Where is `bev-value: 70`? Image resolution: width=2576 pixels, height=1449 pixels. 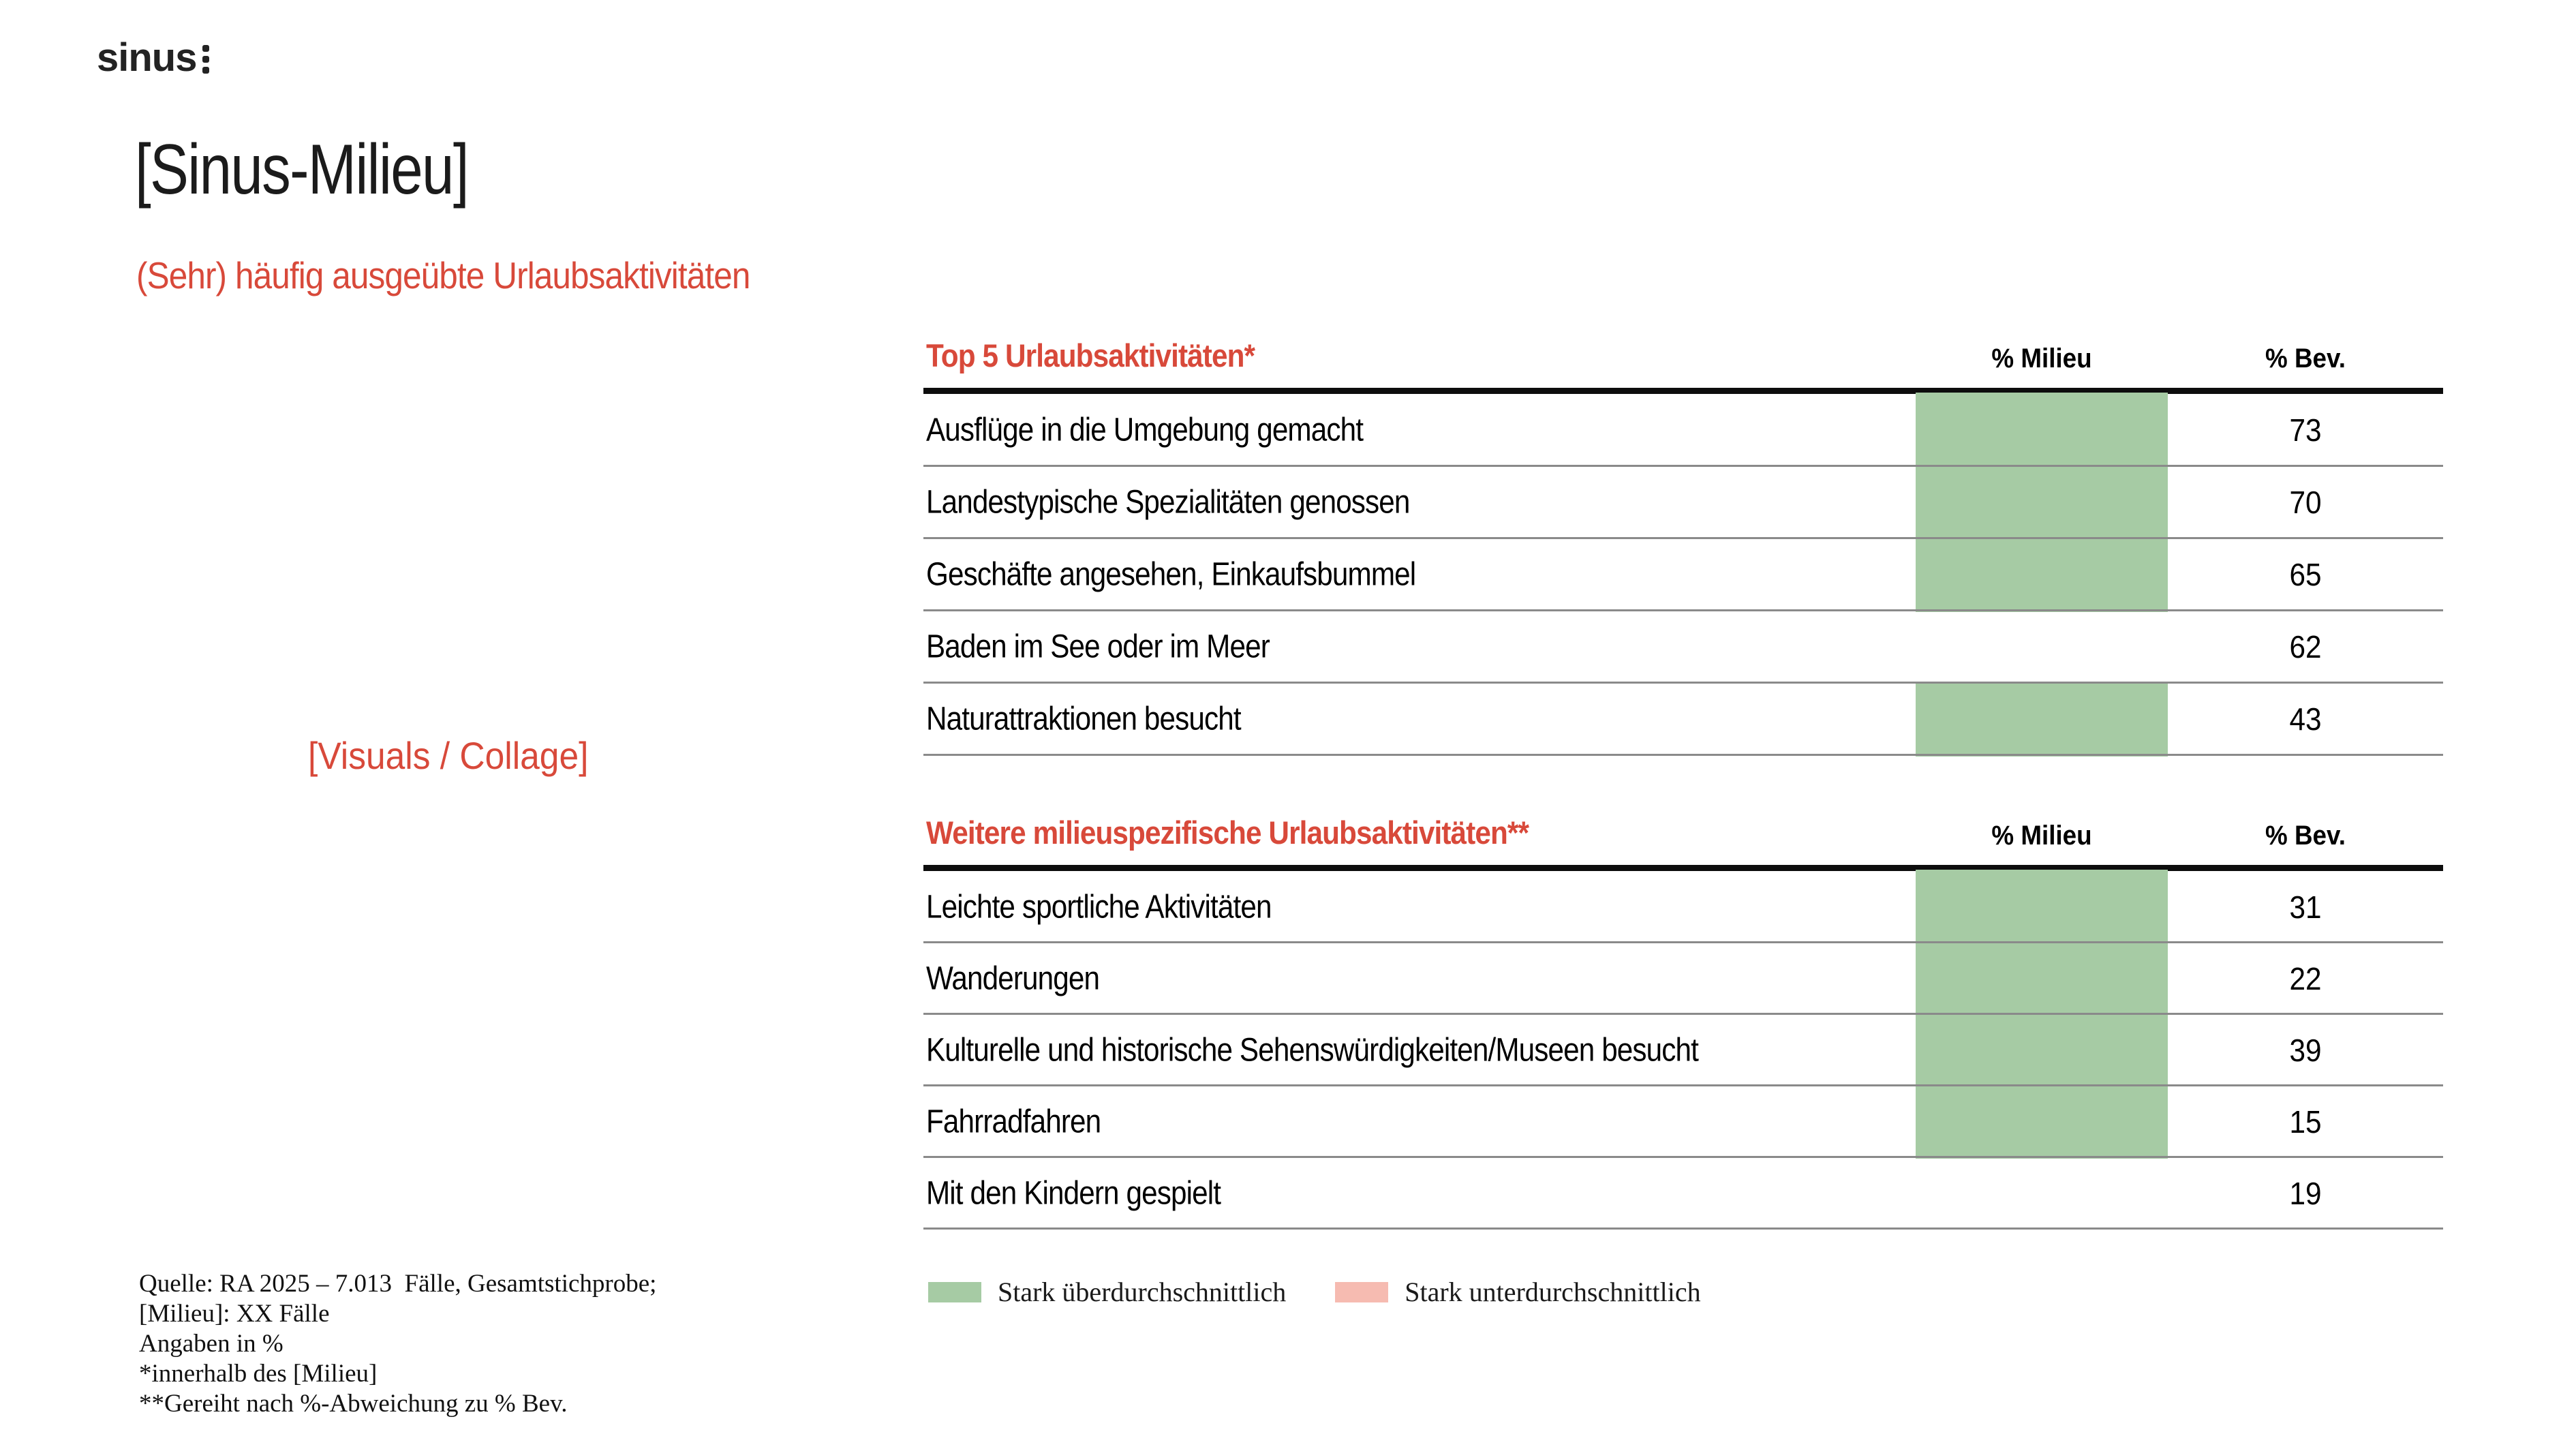
bev-value: 70 is located at coordinates (2305, 502).